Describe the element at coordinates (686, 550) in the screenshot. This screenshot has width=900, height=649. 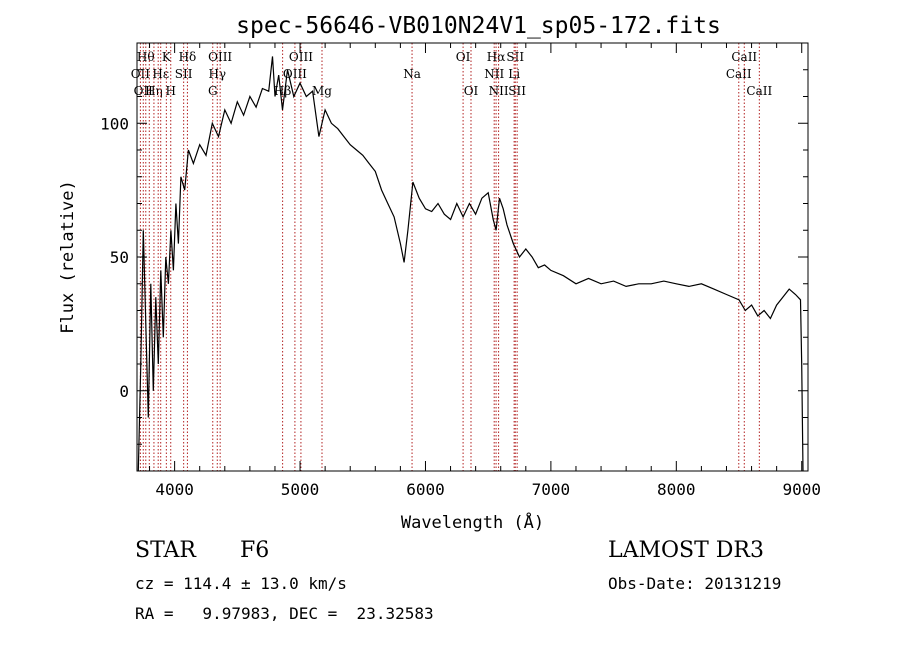
I see `survey-name: LAMOST DR3` at that location.